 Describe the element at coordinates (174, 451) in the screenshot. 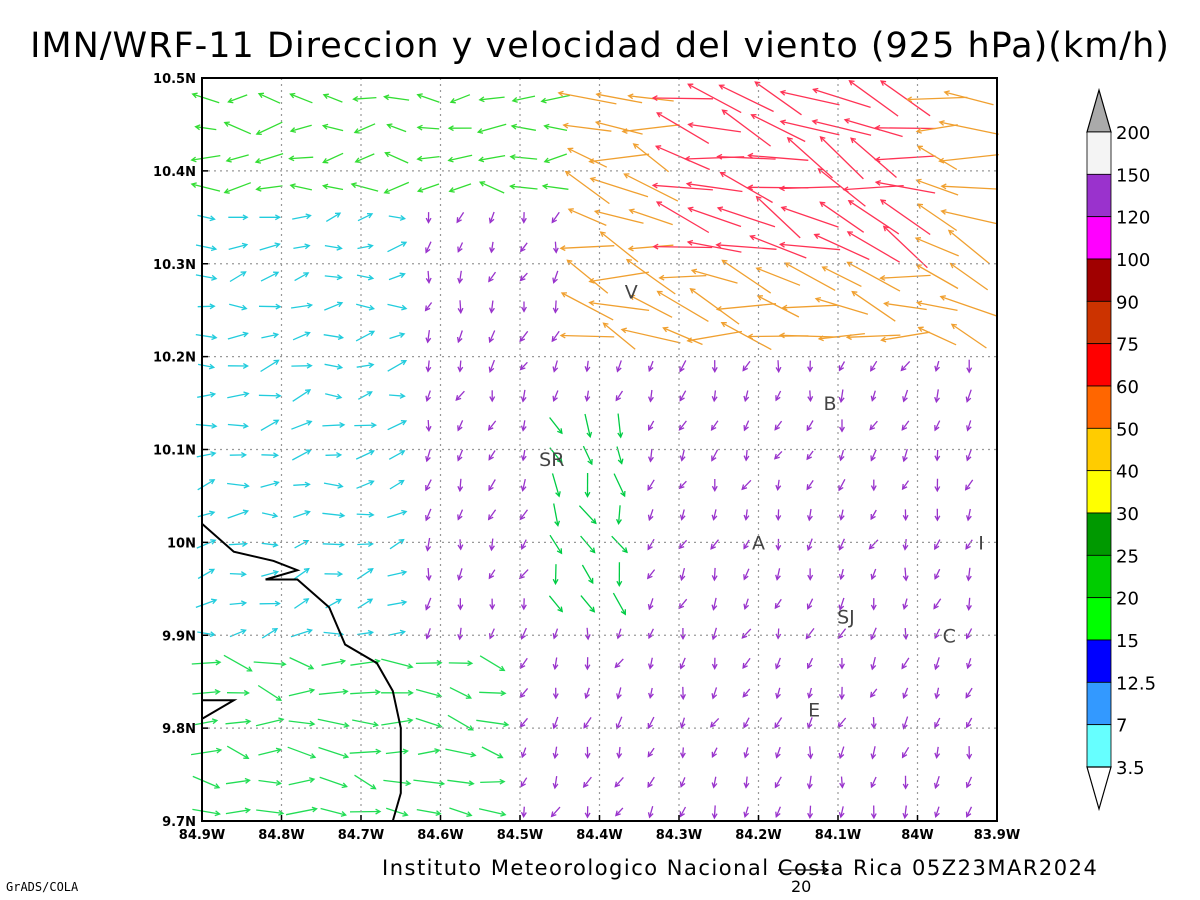

I see `y-tick-label: 10.1N` at that location.